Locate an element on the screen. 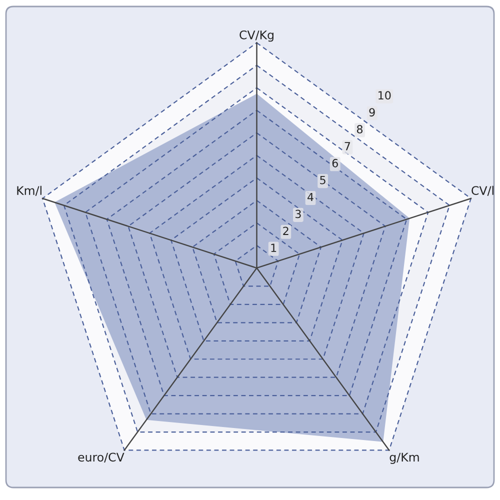 The height and width of the screenshot is (500, 500). y-tick-label: 4 is located at coordinates (311, 197).